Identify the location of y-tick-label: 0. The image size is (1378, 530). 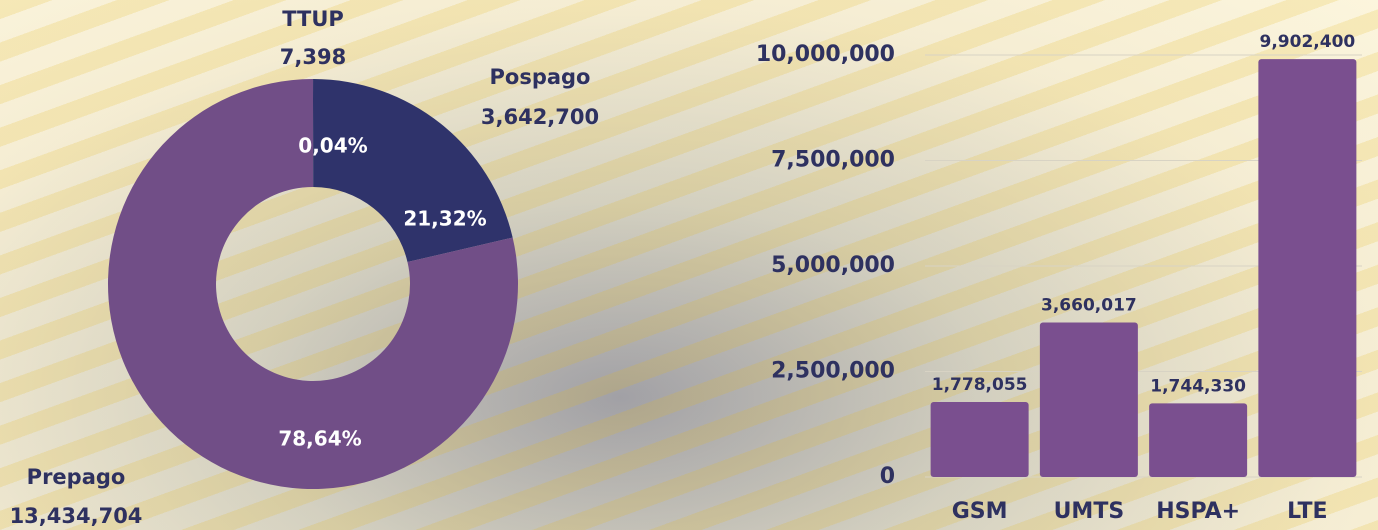
(887, 476).